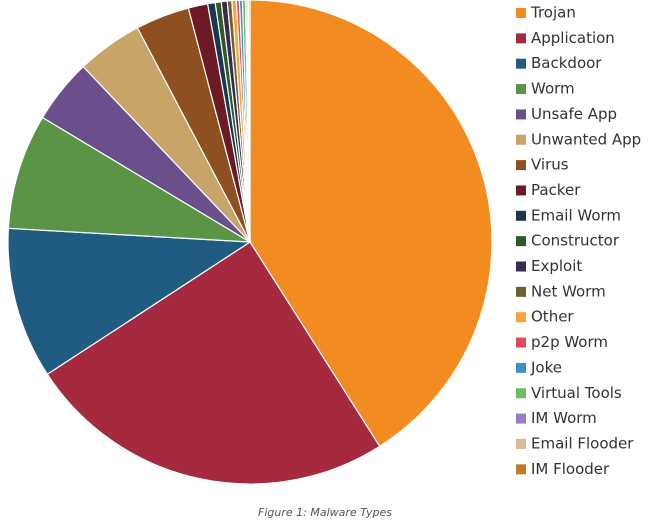 Image resolution: width=662 pixels, height=525 pixels. What do you see at coordinates (576, 215) in the screenshot?
I see `legend-label: Email Worm` at bounding box center [576, 215].